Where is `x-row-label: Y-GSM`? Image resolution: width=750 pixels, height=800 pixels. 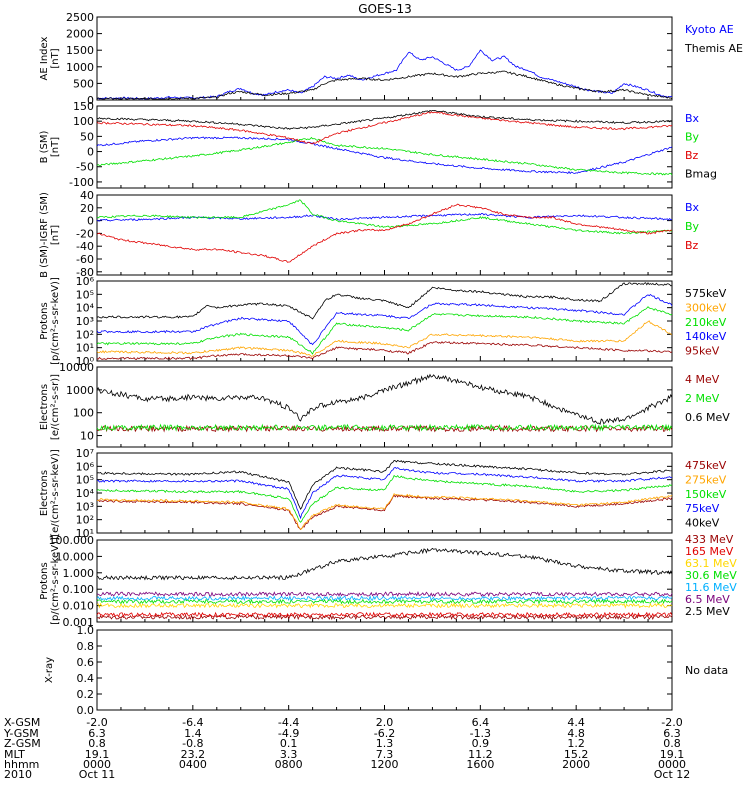 x-row-label: Y-GSM is located at coordinates (21, 733).